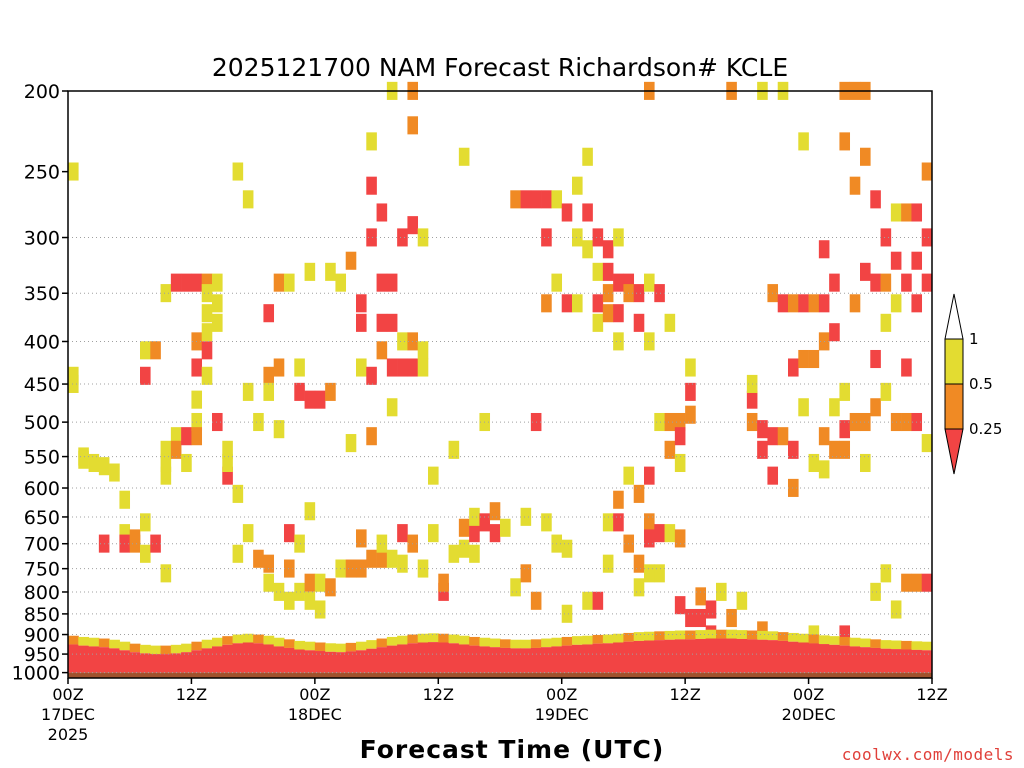 Image resolution: width=1024 pixels, height=768 pixels. What do you see at coordinates (500, 67) in the screenshot?
I see `chart-title: 2025121700 NAM Forecast Richardson# KCLE` at bounding box center [500, 67].